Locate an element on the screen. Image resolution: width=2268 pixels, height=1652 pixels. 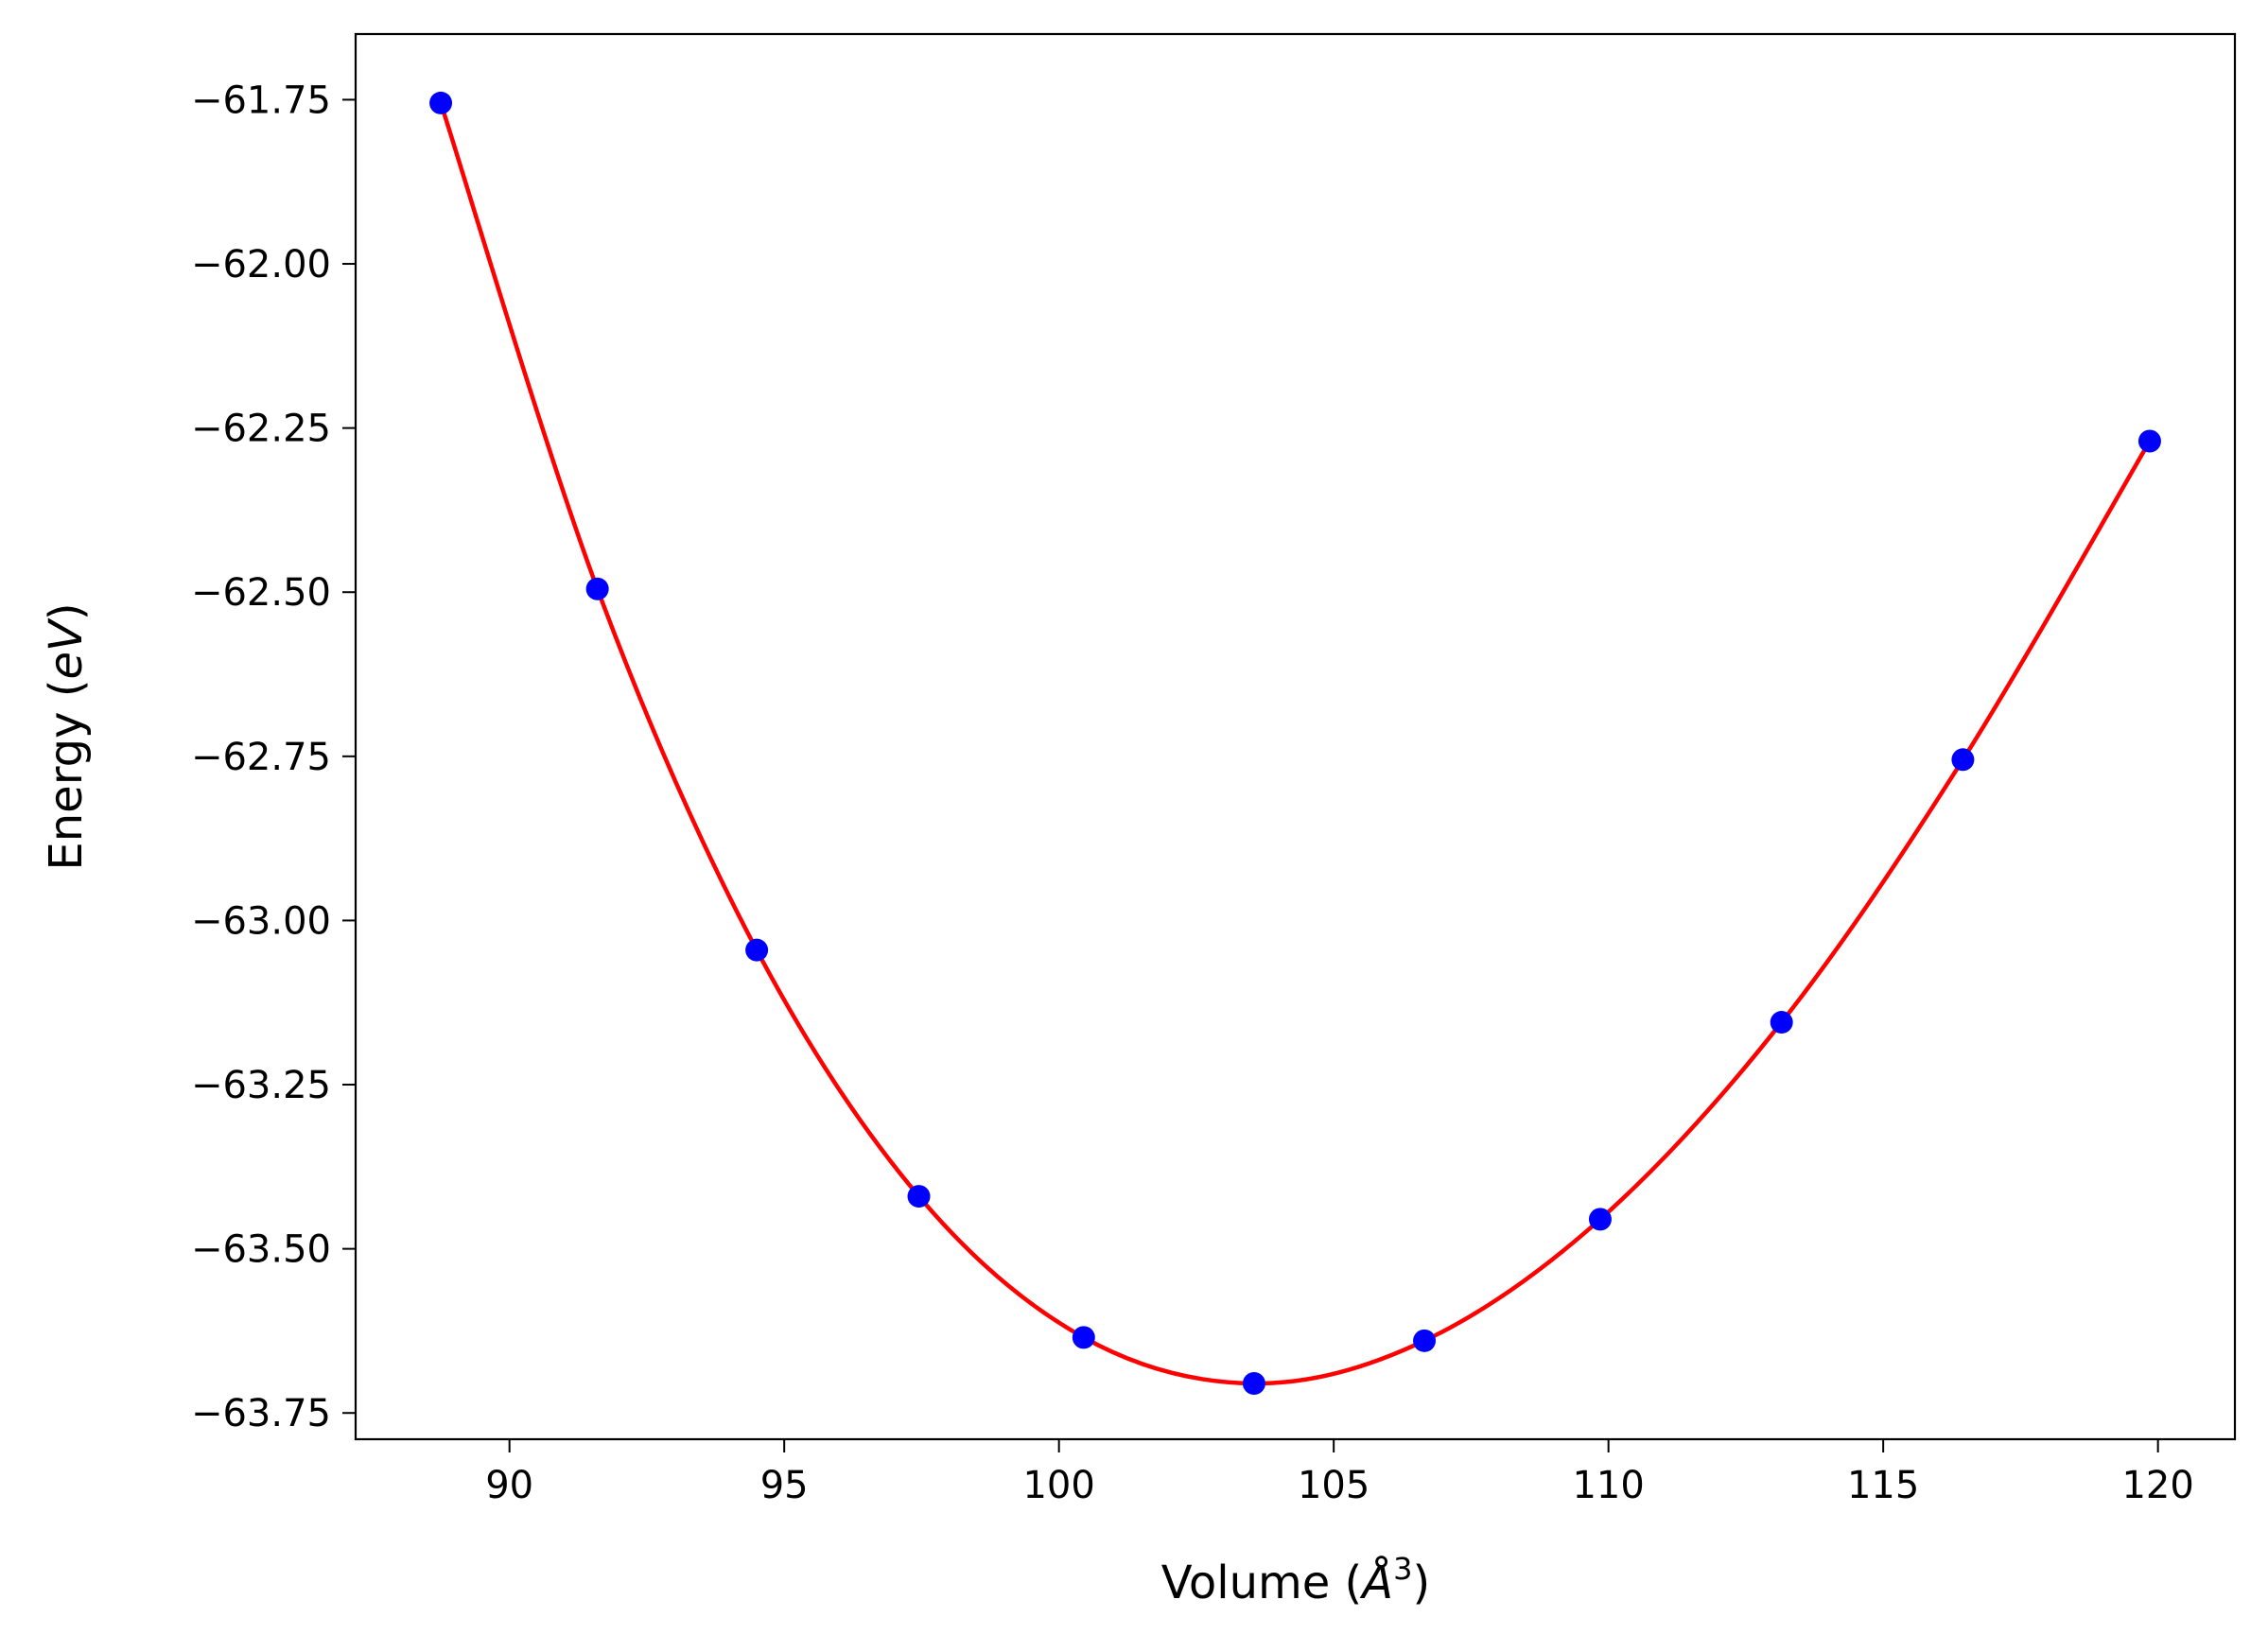
x-axis-label-power: 3 is located at coordinates (1402, 1569).